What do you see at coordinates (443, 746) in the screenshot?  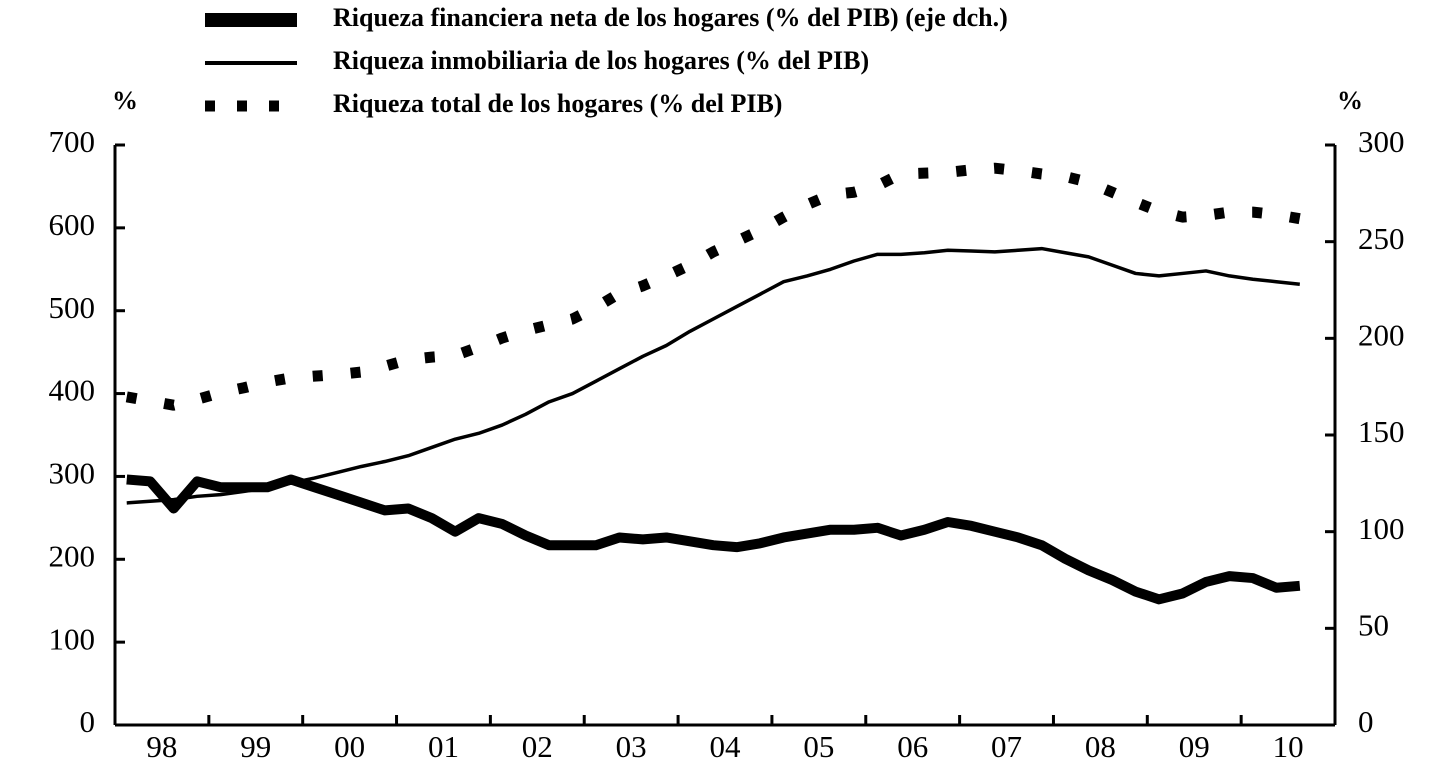 I see `x-tick-label: 01` at bounding box center [443, 746].